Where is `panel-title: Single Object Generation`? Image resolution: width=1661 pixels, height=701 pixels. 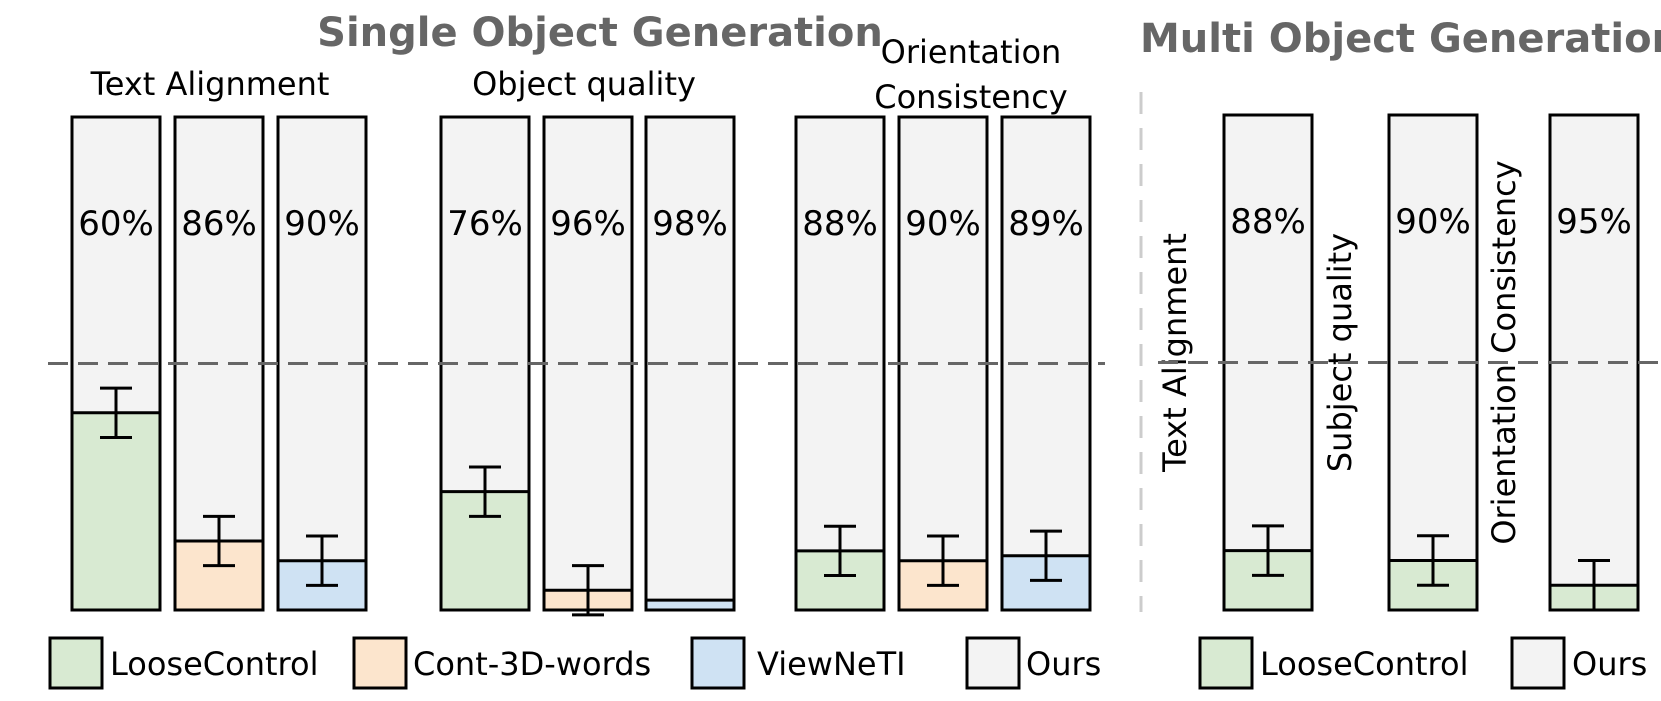
panel-title: Single Object Generation is located at coordinates (600, 33).